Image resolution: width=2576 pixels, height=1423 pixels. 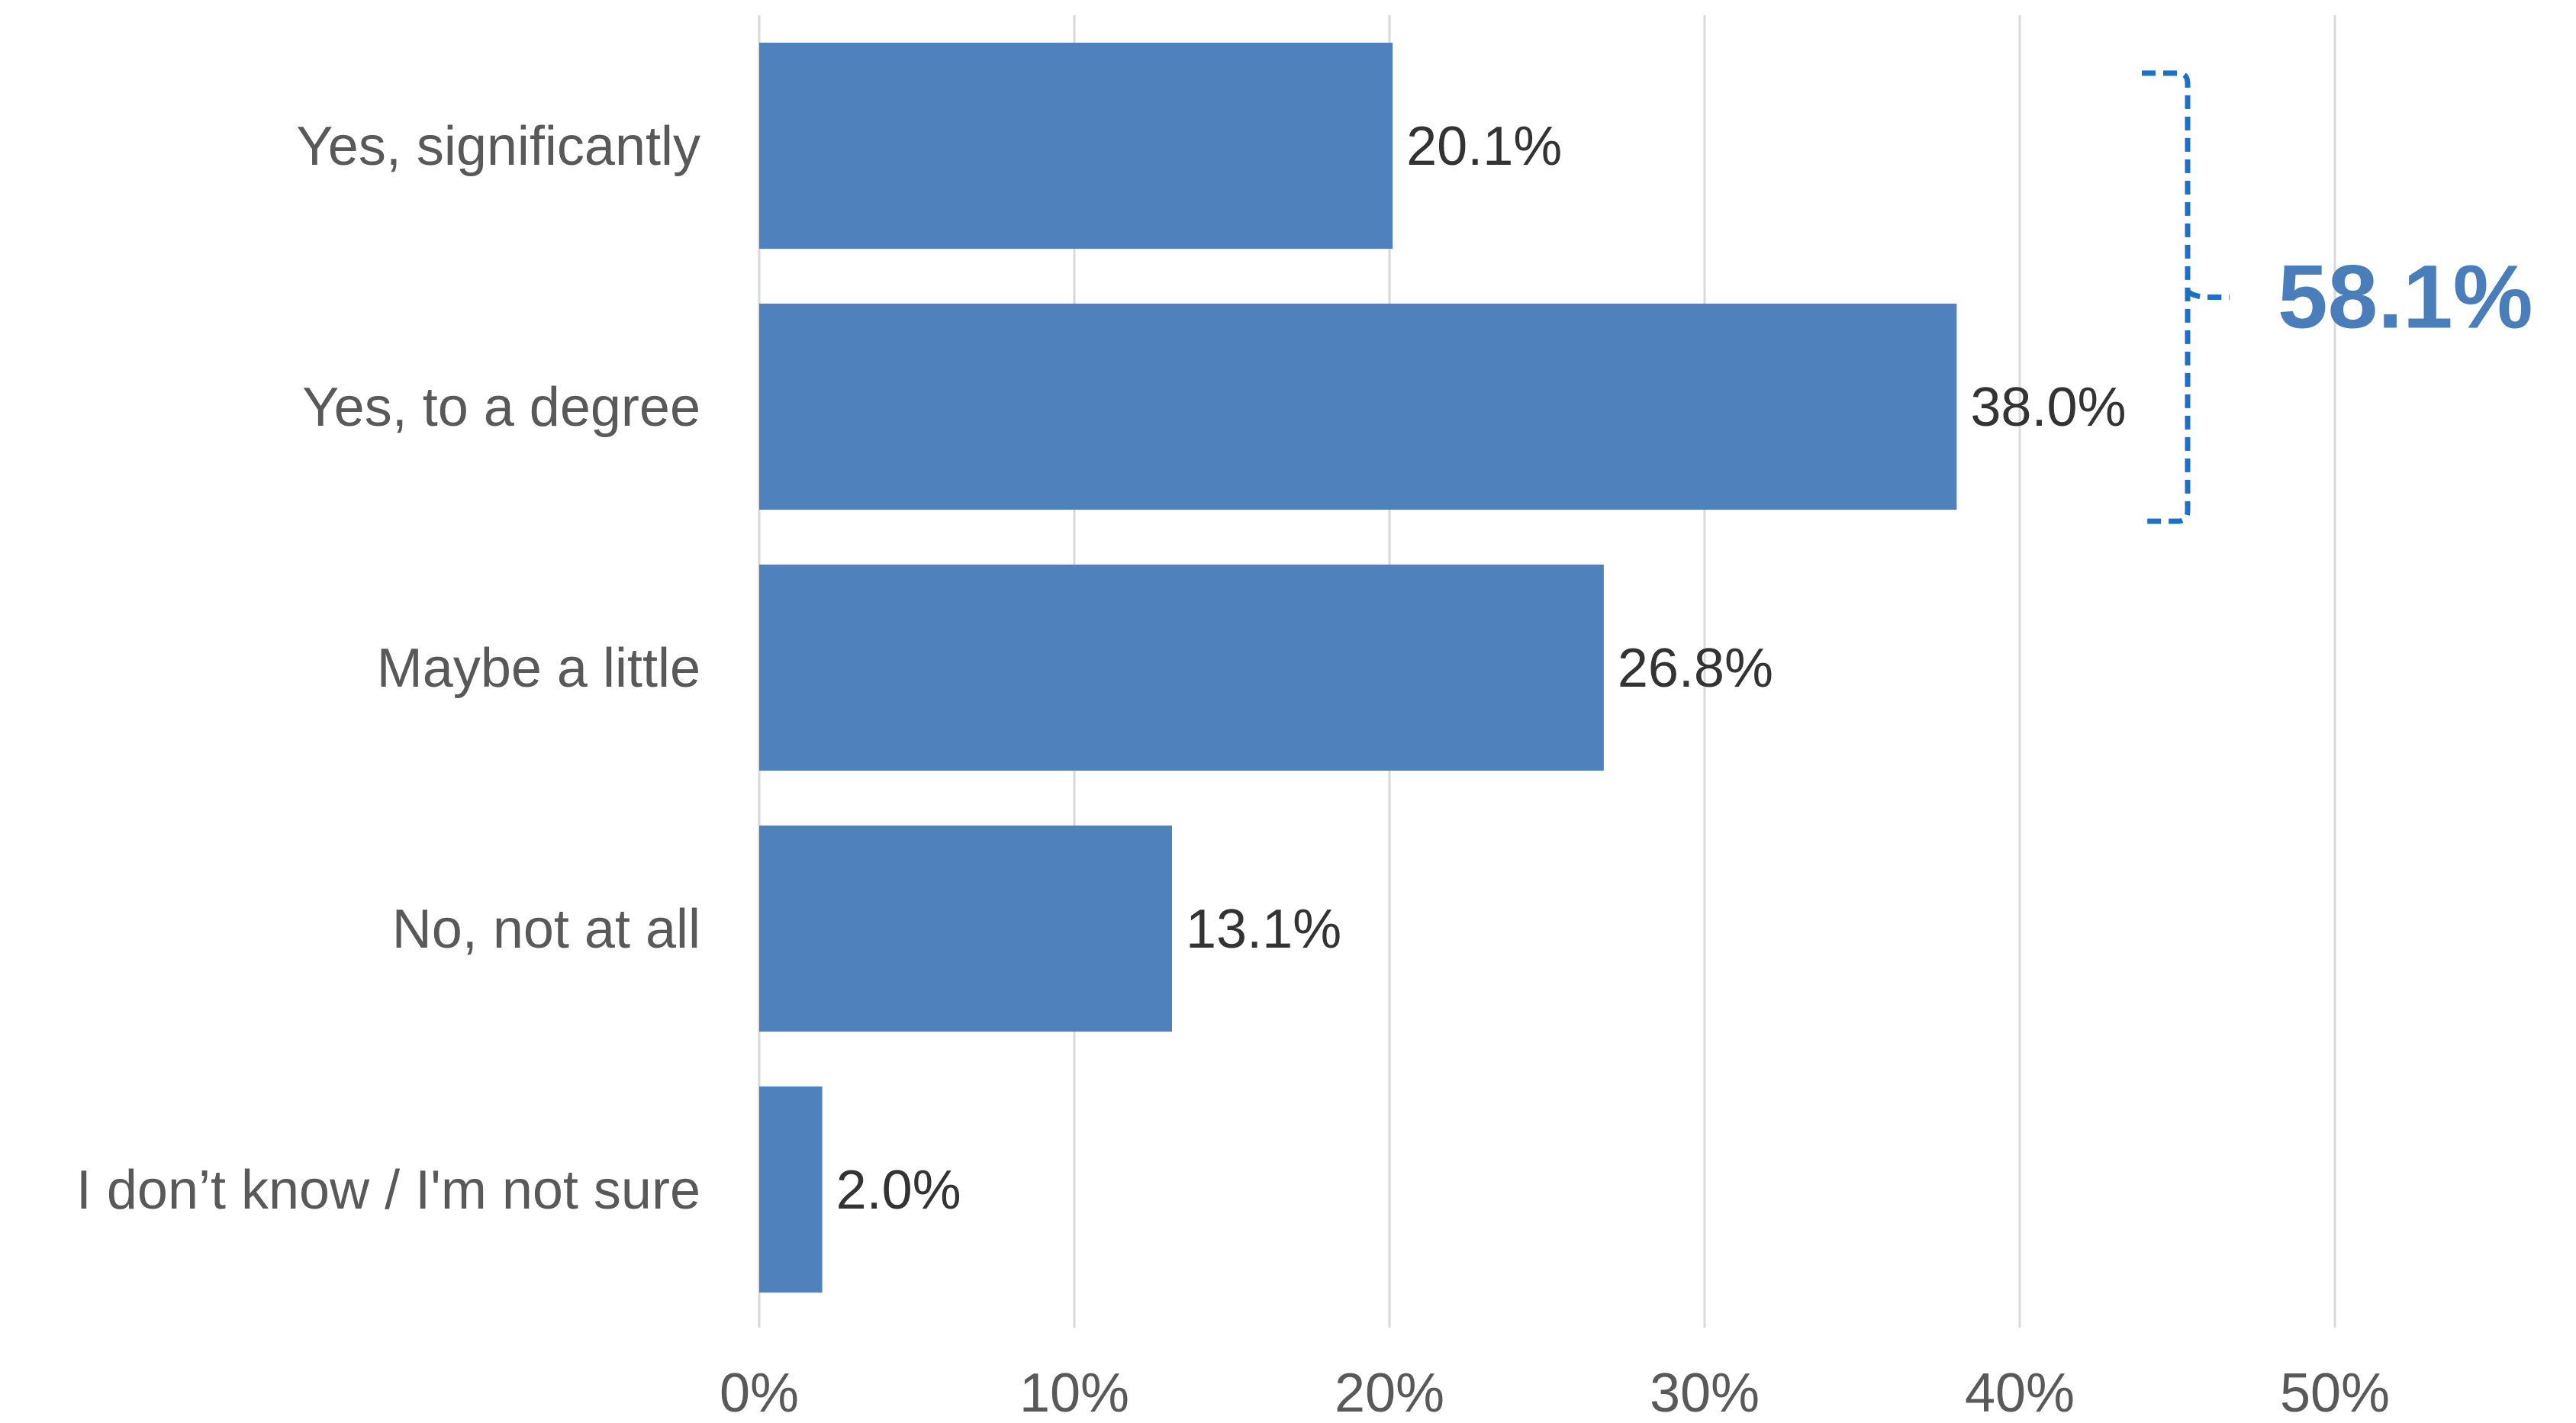 What do you see at coordinates (2335, 1393) in the screenshot?
I see `x-tick-label: 50%` at bounding box center [2335, 1393].